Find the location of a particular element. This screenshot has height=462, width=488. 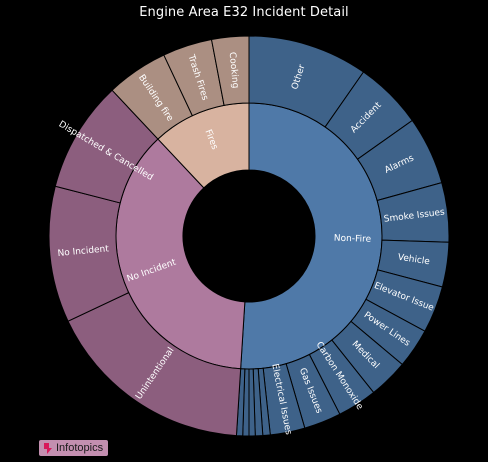

outer-label-vehicle: Vehicle is located at coordinates (414, 260).